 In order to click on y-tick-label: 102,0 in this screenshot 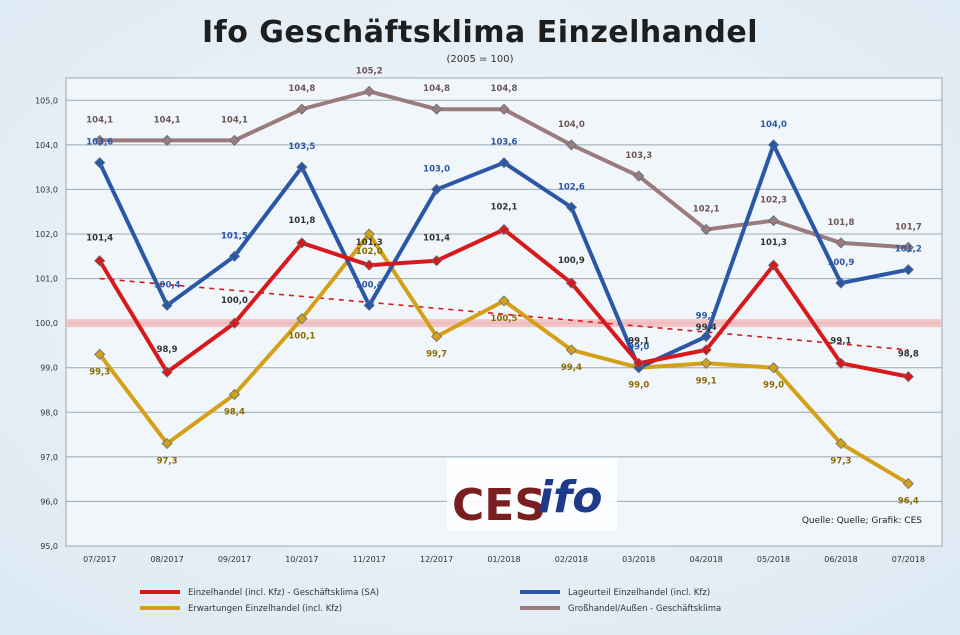, I will do `click(46, 234)`.